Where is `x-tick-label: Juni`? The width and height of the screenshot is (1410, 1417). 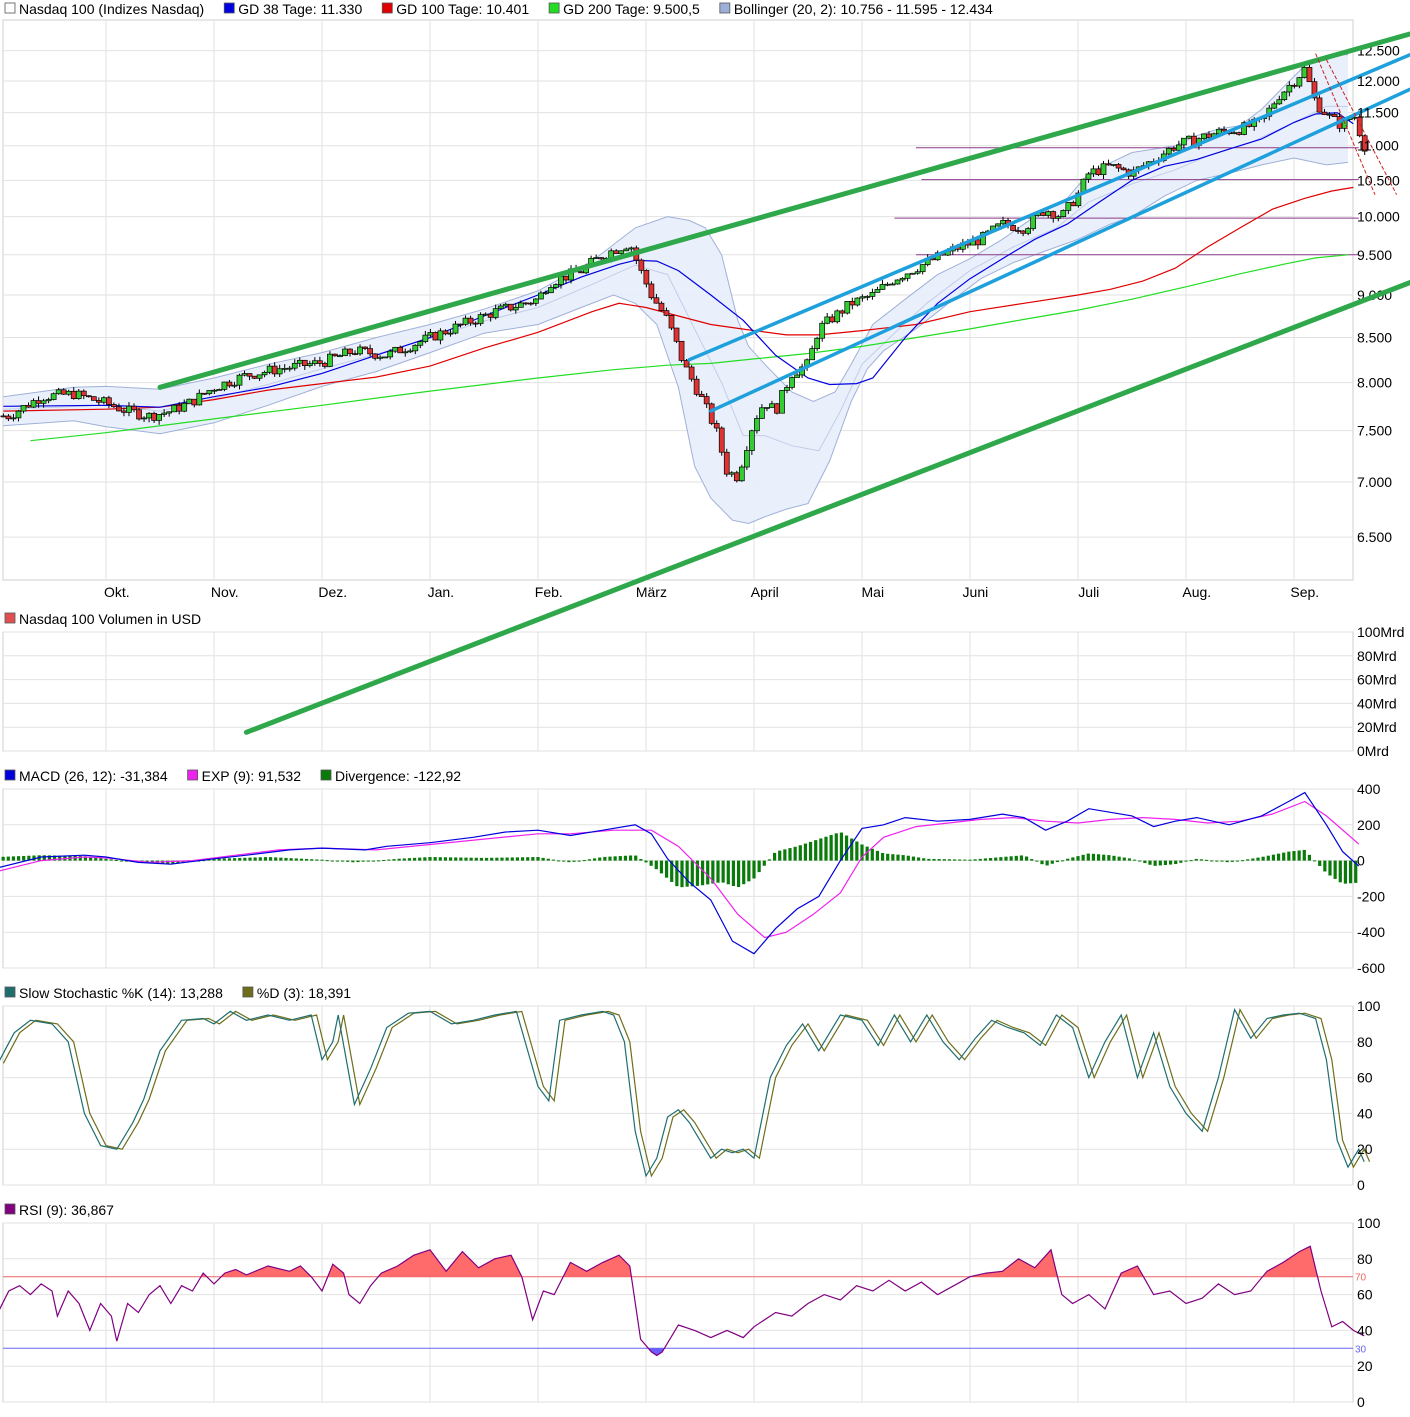 x-tick-label: Juni is located at coordinates (976, 592).